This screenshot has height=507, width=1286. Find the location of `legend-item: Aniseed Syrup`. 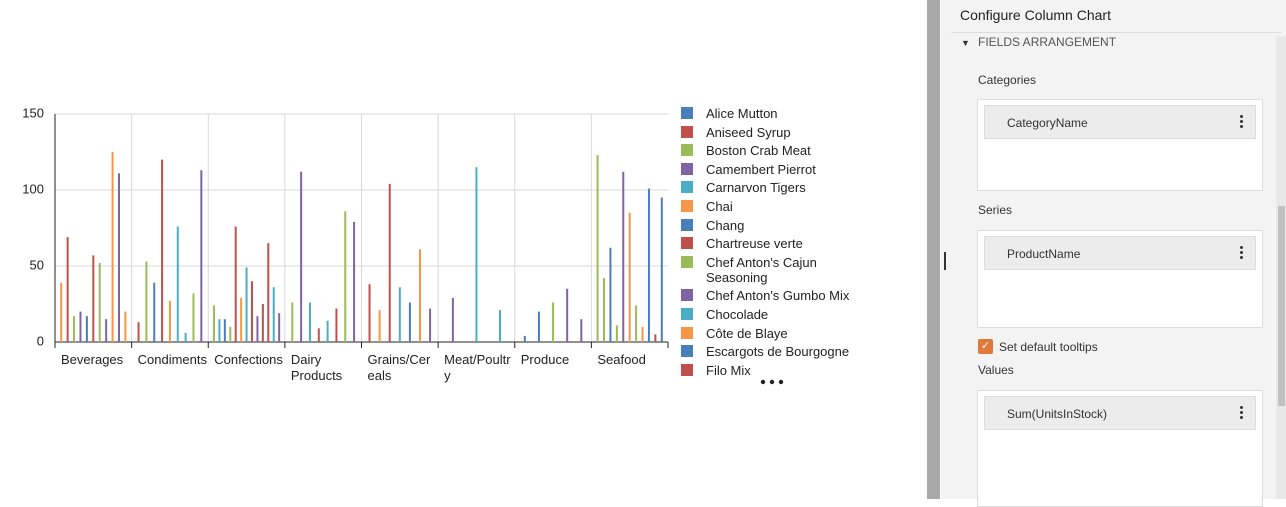

legend-item: Aniseed Syrup is located at coordinates (776, 132).